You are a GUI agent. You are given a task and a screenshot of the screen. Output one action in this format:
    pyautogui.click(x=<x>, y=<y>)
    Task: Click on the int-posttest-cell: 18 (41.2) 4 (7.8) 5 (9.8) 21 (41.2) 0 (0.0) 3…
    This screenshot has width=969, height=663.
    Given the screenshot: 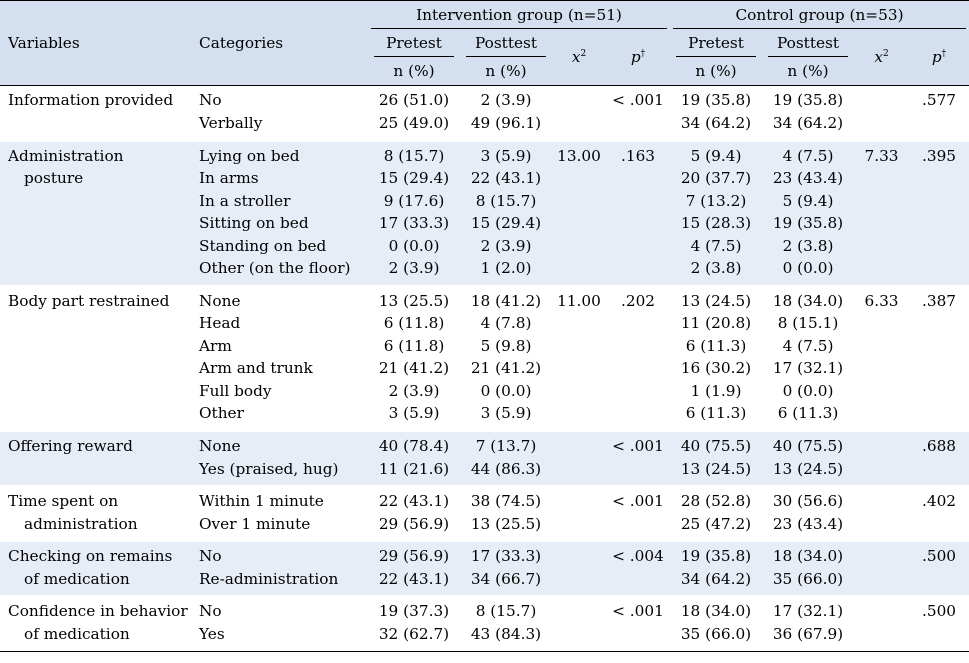 What is the action you would take?
    pyautogui.click(x=506, y=358)
    